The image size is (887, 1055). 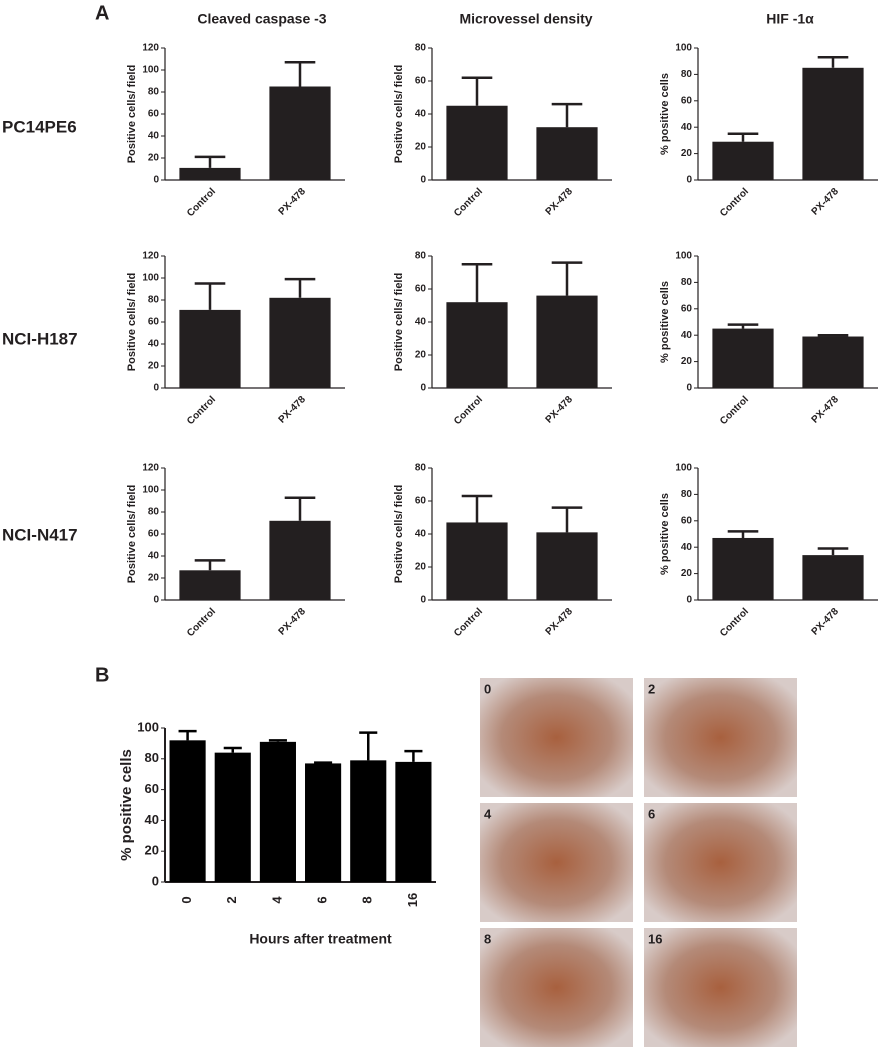 I want to click on y-axis-label: % positive cells, so click(x=126, y=805).